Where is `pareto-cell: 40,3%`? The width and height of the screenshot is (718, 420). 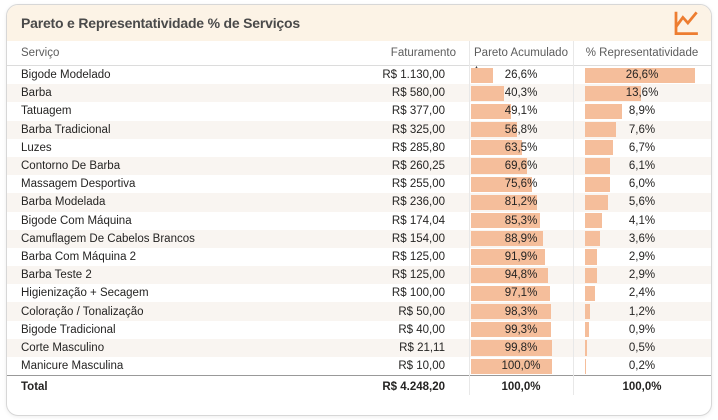 pareto-cell: 40,3% is located at coordinates (521, 93).